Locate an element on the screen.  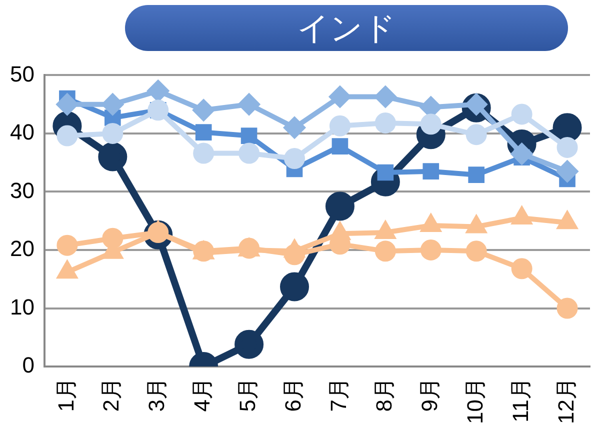
x-tick-label: 9月 is located at coordinates (429, 395).